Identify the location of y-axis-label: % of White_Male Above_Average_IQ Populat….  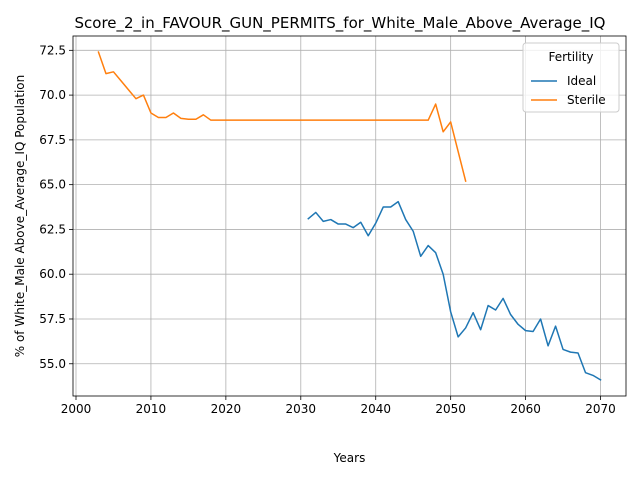
(20, 216).